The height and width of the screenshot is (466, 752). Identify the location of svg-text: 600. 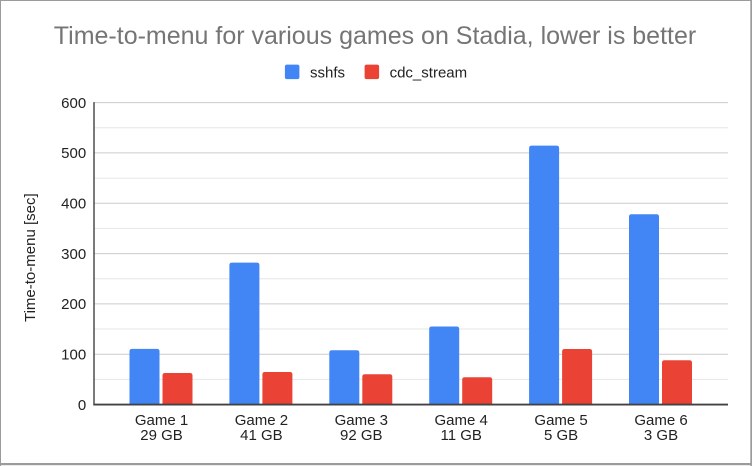
(73, 103).